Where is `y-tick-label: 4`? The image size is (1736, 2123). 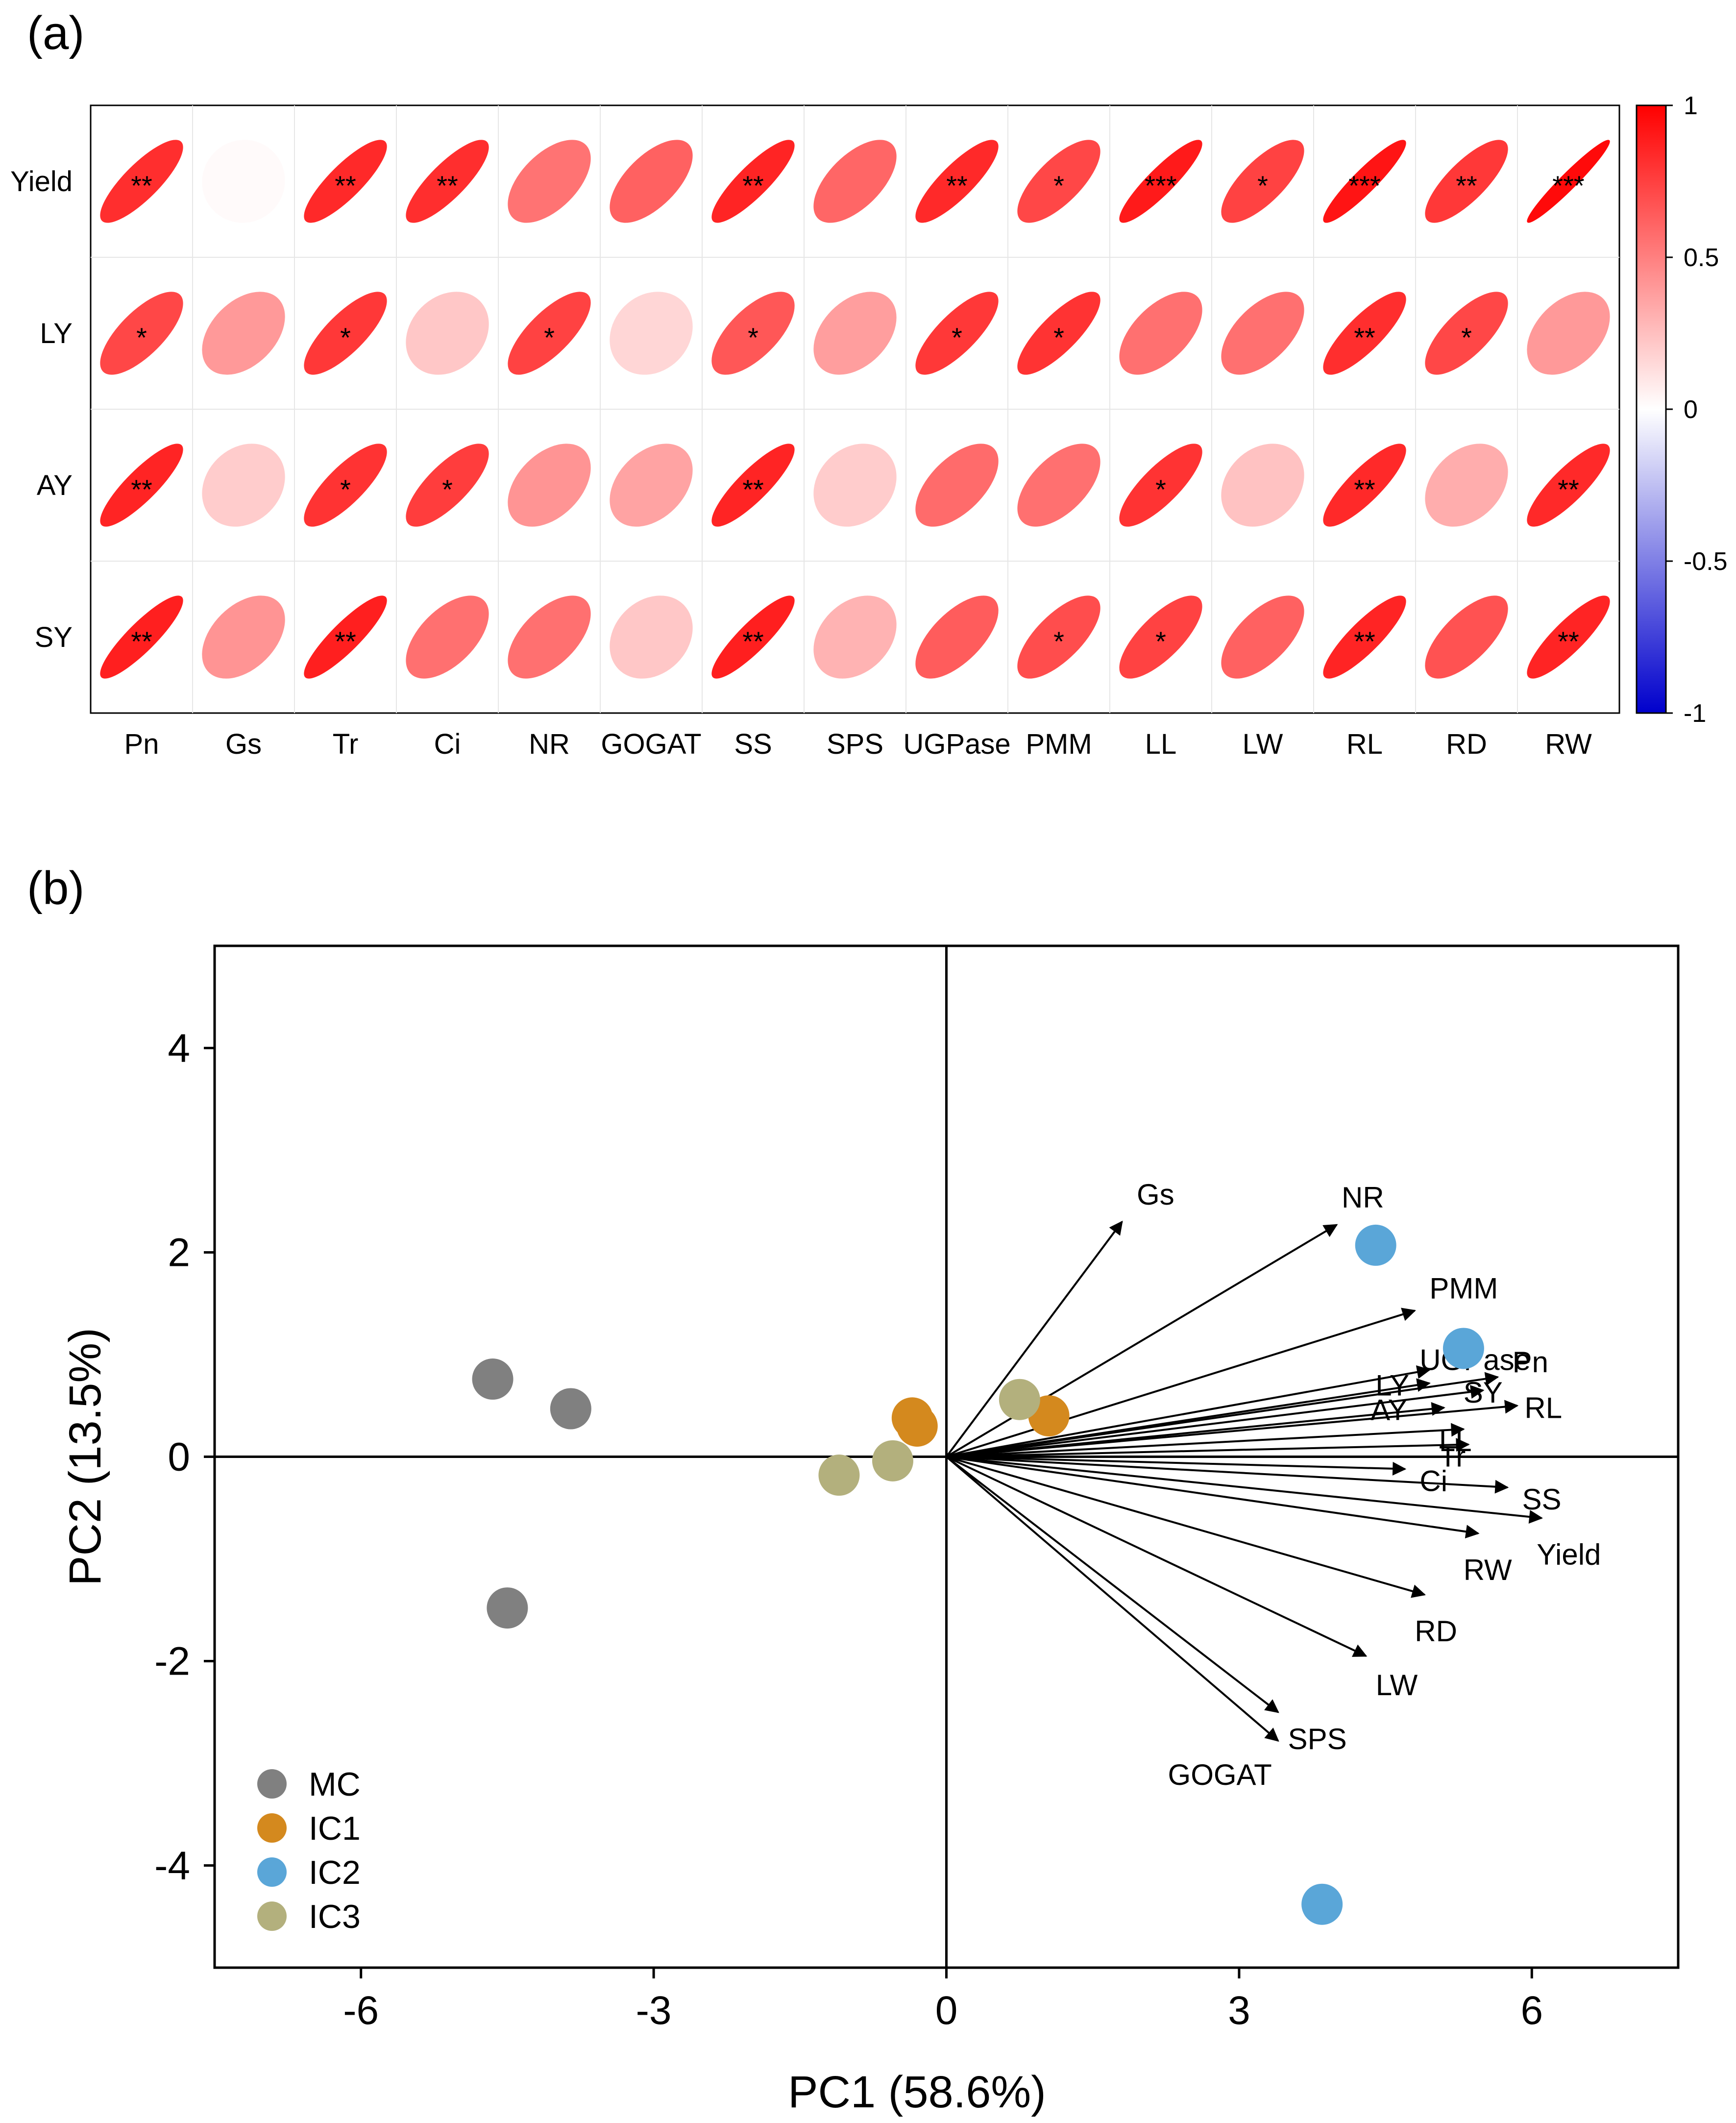 y-tick-label: 4 is located at coordinates (179, 1048).